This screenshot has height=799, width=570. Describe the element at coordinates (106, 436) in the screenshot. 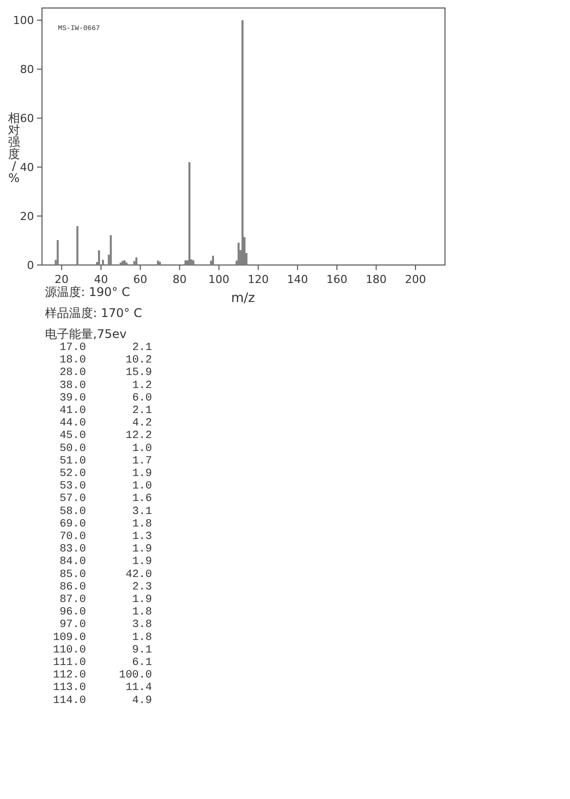

I see `text: 45.0 12.2` at that location.